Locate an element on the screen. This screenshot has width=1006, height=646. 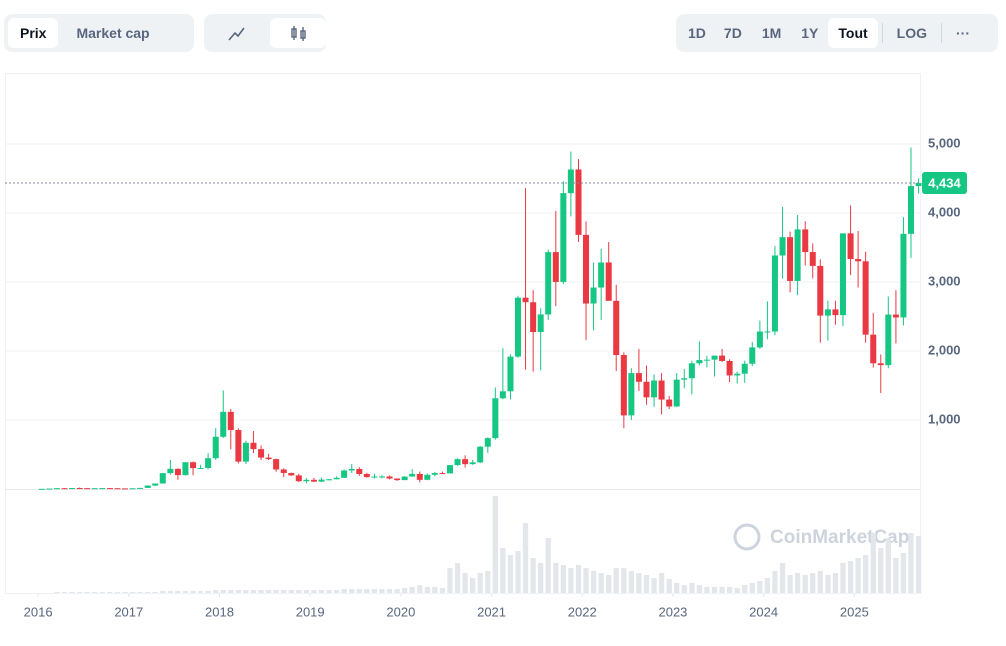
range: 7D is located at coordinates (732, 33).